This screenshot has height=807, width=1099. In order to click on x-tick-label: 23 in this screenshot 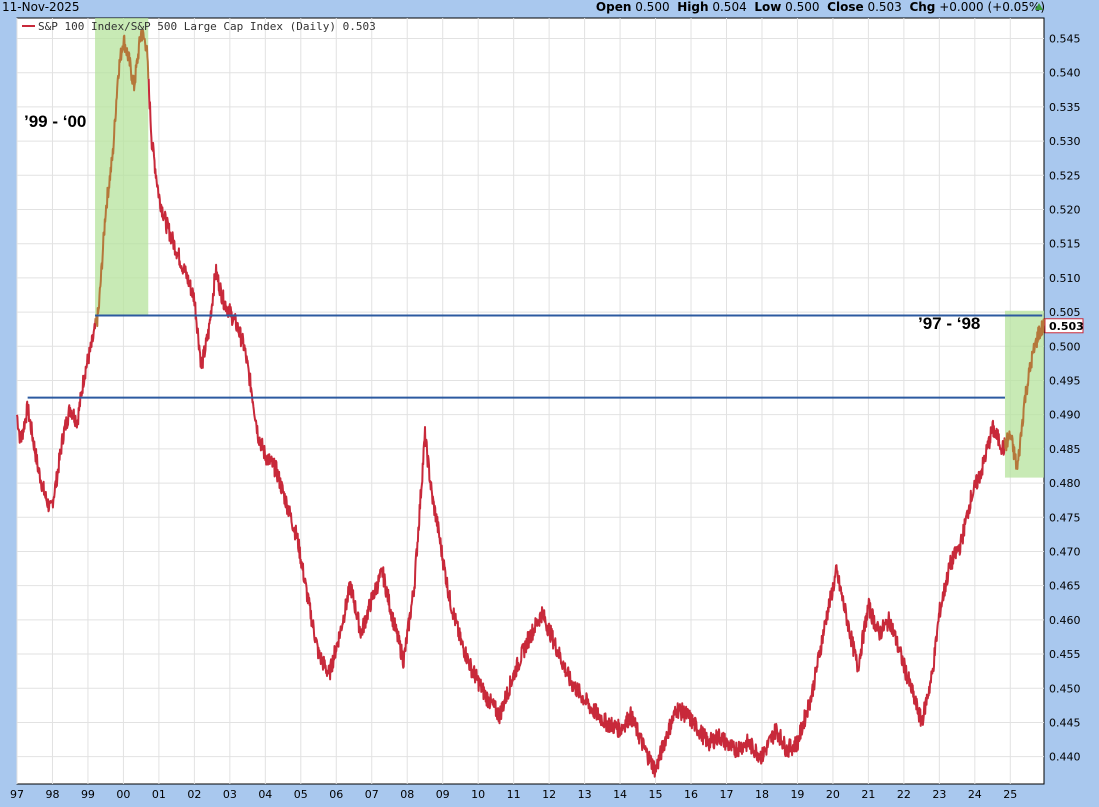, I will do `click(939, 794)`.